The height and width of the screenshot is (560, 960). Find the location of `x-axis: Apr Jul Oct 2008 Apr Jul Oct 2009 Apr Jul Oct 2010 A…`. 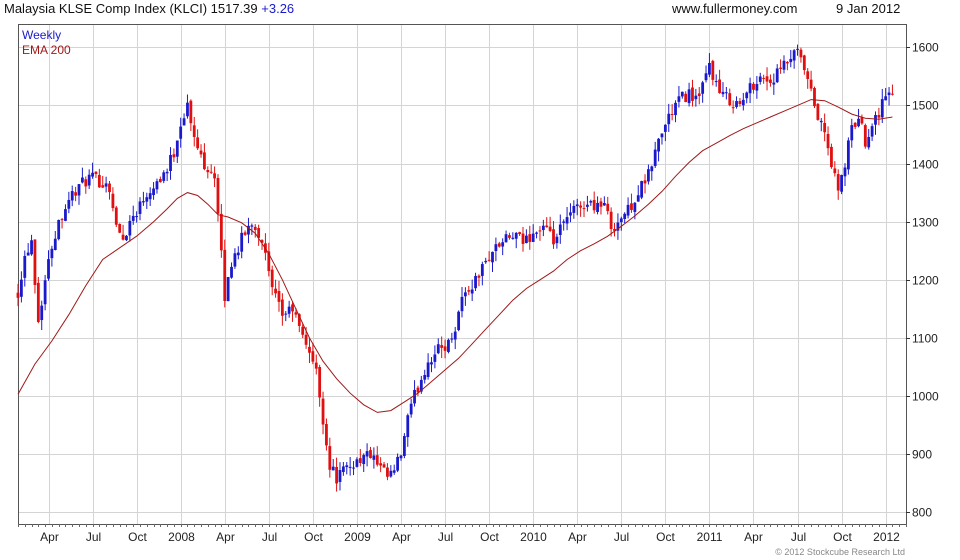

x-axis: Apr Jul Oct 2008 Apr Jul Oct 2009 Apr Jul Oct 2010 A… is located at coordinates (462, 534).